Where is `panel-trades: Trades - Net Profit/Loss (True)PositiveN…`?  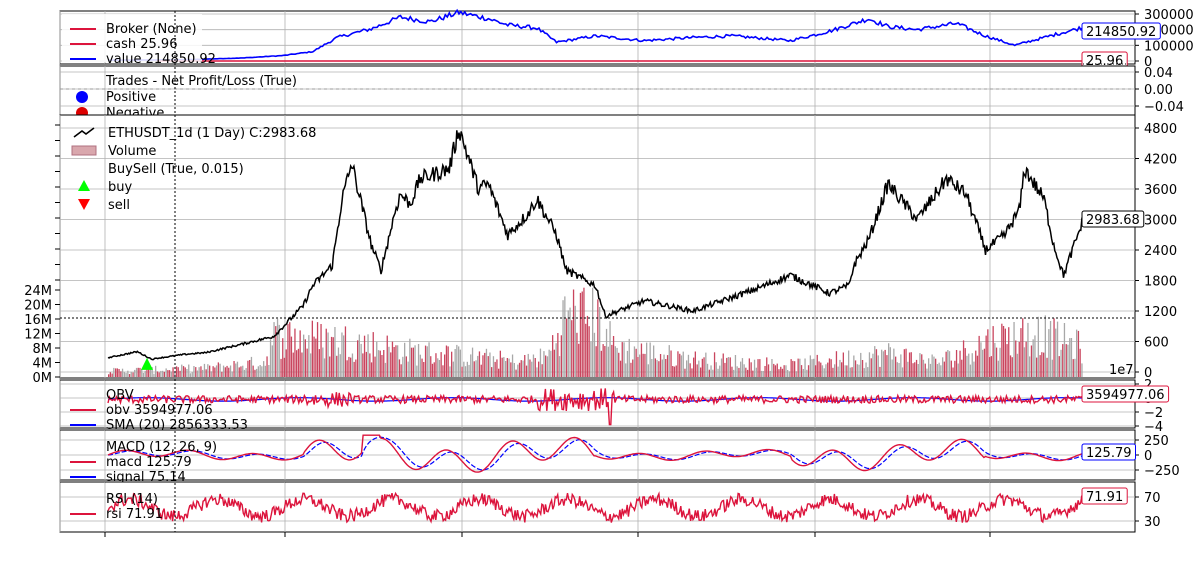 panel-trades: Trades - Net Profit/Loss (True)PositiveN… is located at coordinates (621, 93).